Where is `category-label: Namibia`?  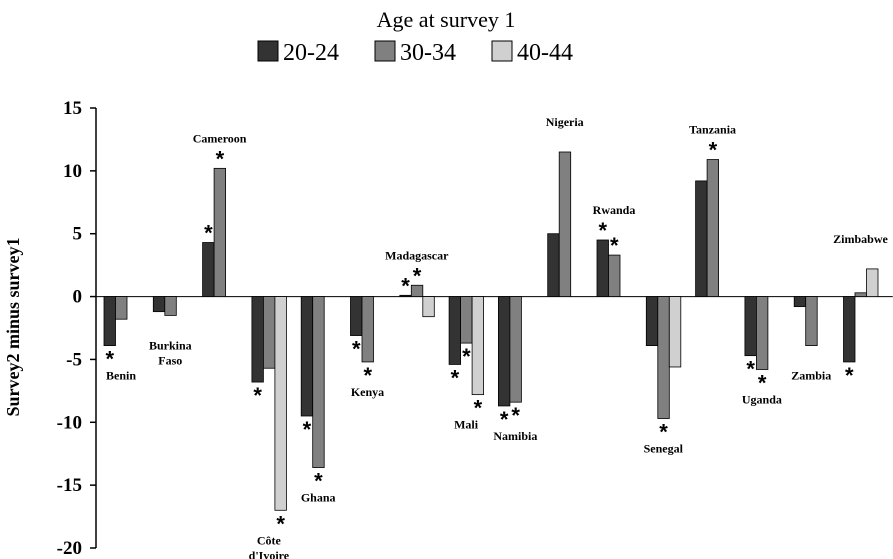
category-label: Namibia is located at coordinates (515, 436).